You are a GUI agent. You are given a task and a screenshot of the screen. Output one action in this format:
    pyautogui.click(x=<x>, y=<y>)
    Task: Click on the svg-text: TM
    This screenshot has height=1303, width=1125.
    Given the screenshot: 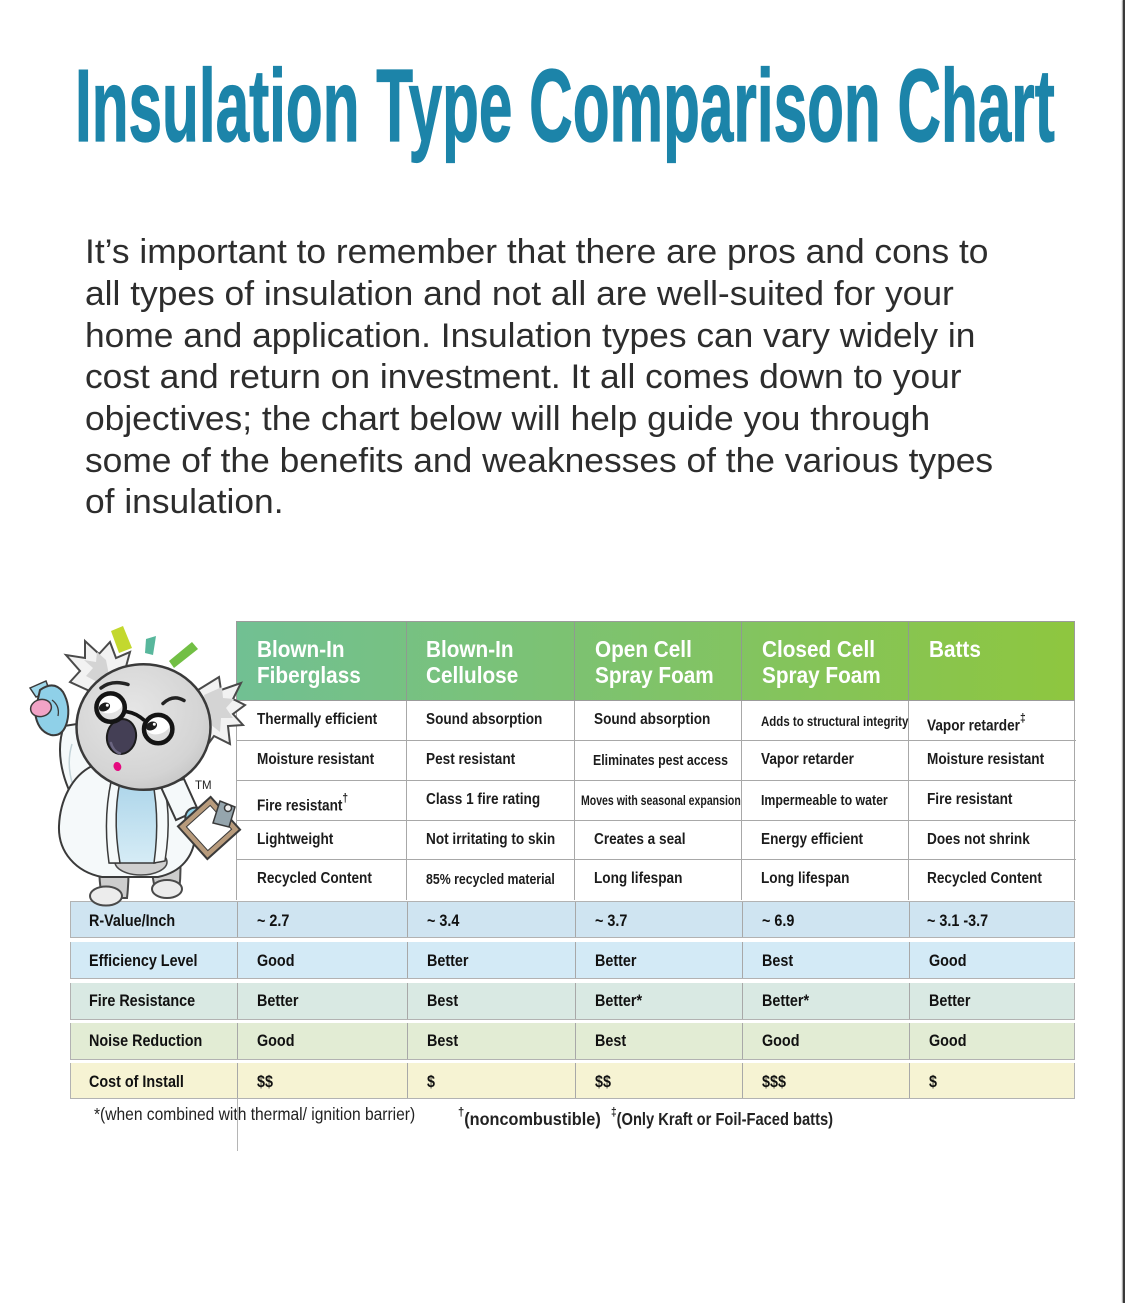 What is the action you would take?
    pyautogui.click(x=203, y=786)
    